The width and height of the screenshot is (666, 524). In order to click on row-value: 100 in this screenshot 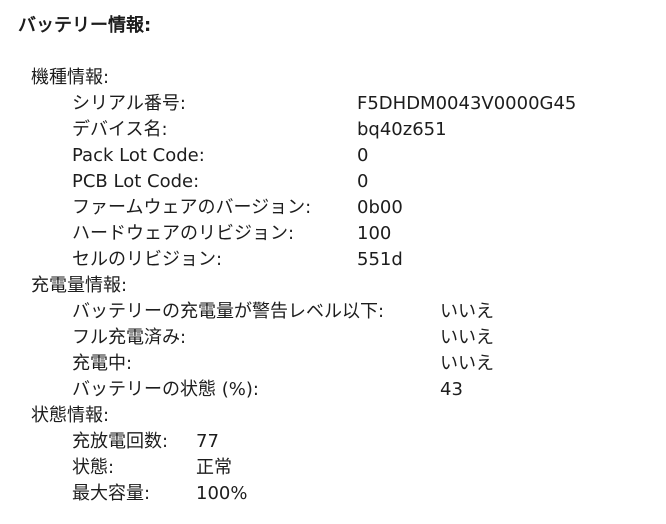, I will do `click(374, 233)`.